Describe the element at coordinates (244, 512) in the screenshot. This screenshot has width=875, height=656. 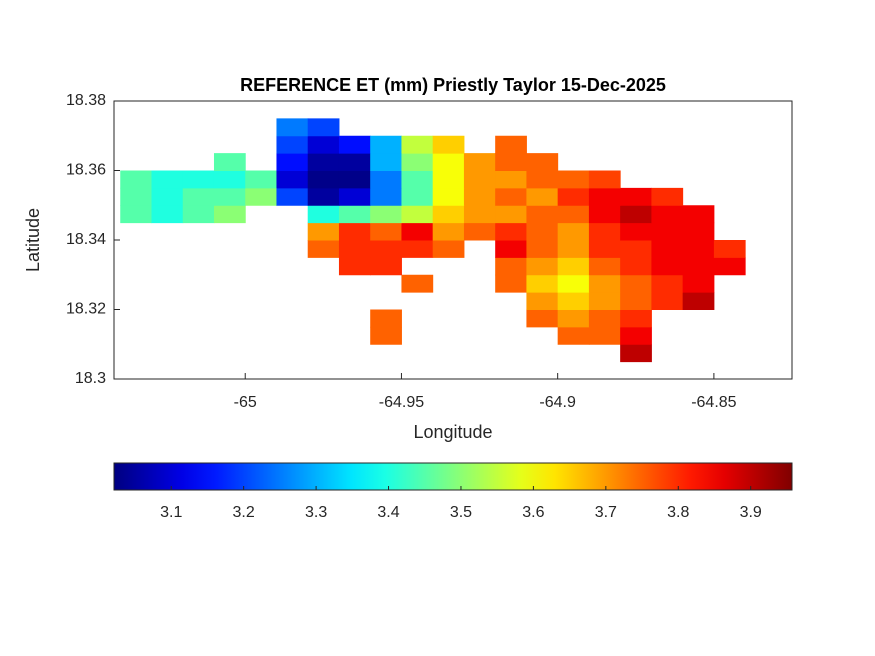
I see `colorbar-tick-label: 3.2` at that location.